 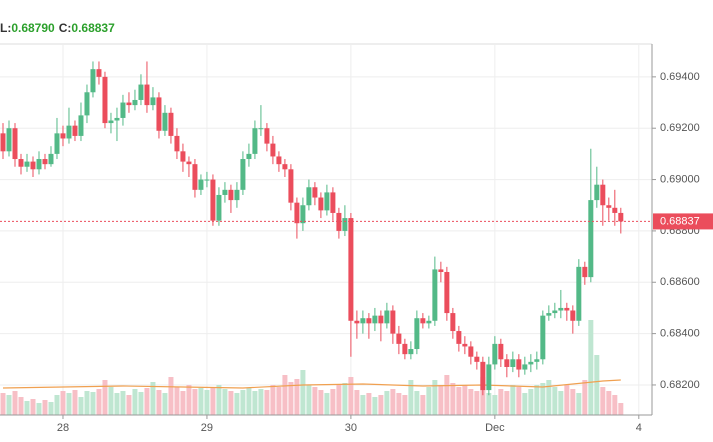 What do you see at coordinates (680, 77) in the screenshot?
I see `y-tick-label: 0.69400` at bounding box center [680, 77].